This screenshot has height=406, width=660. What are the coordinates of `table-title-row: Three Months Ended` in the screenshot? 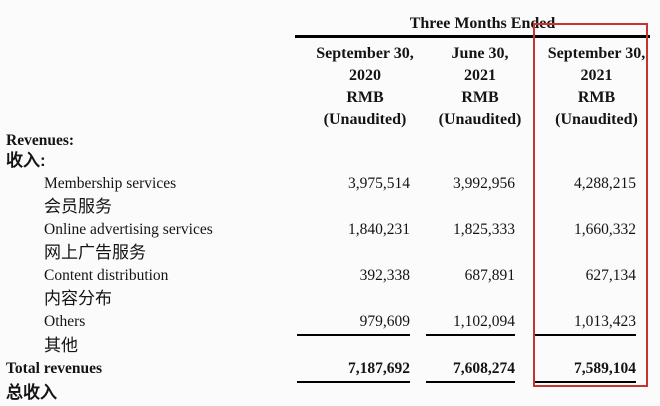 It's located at (326, 21).